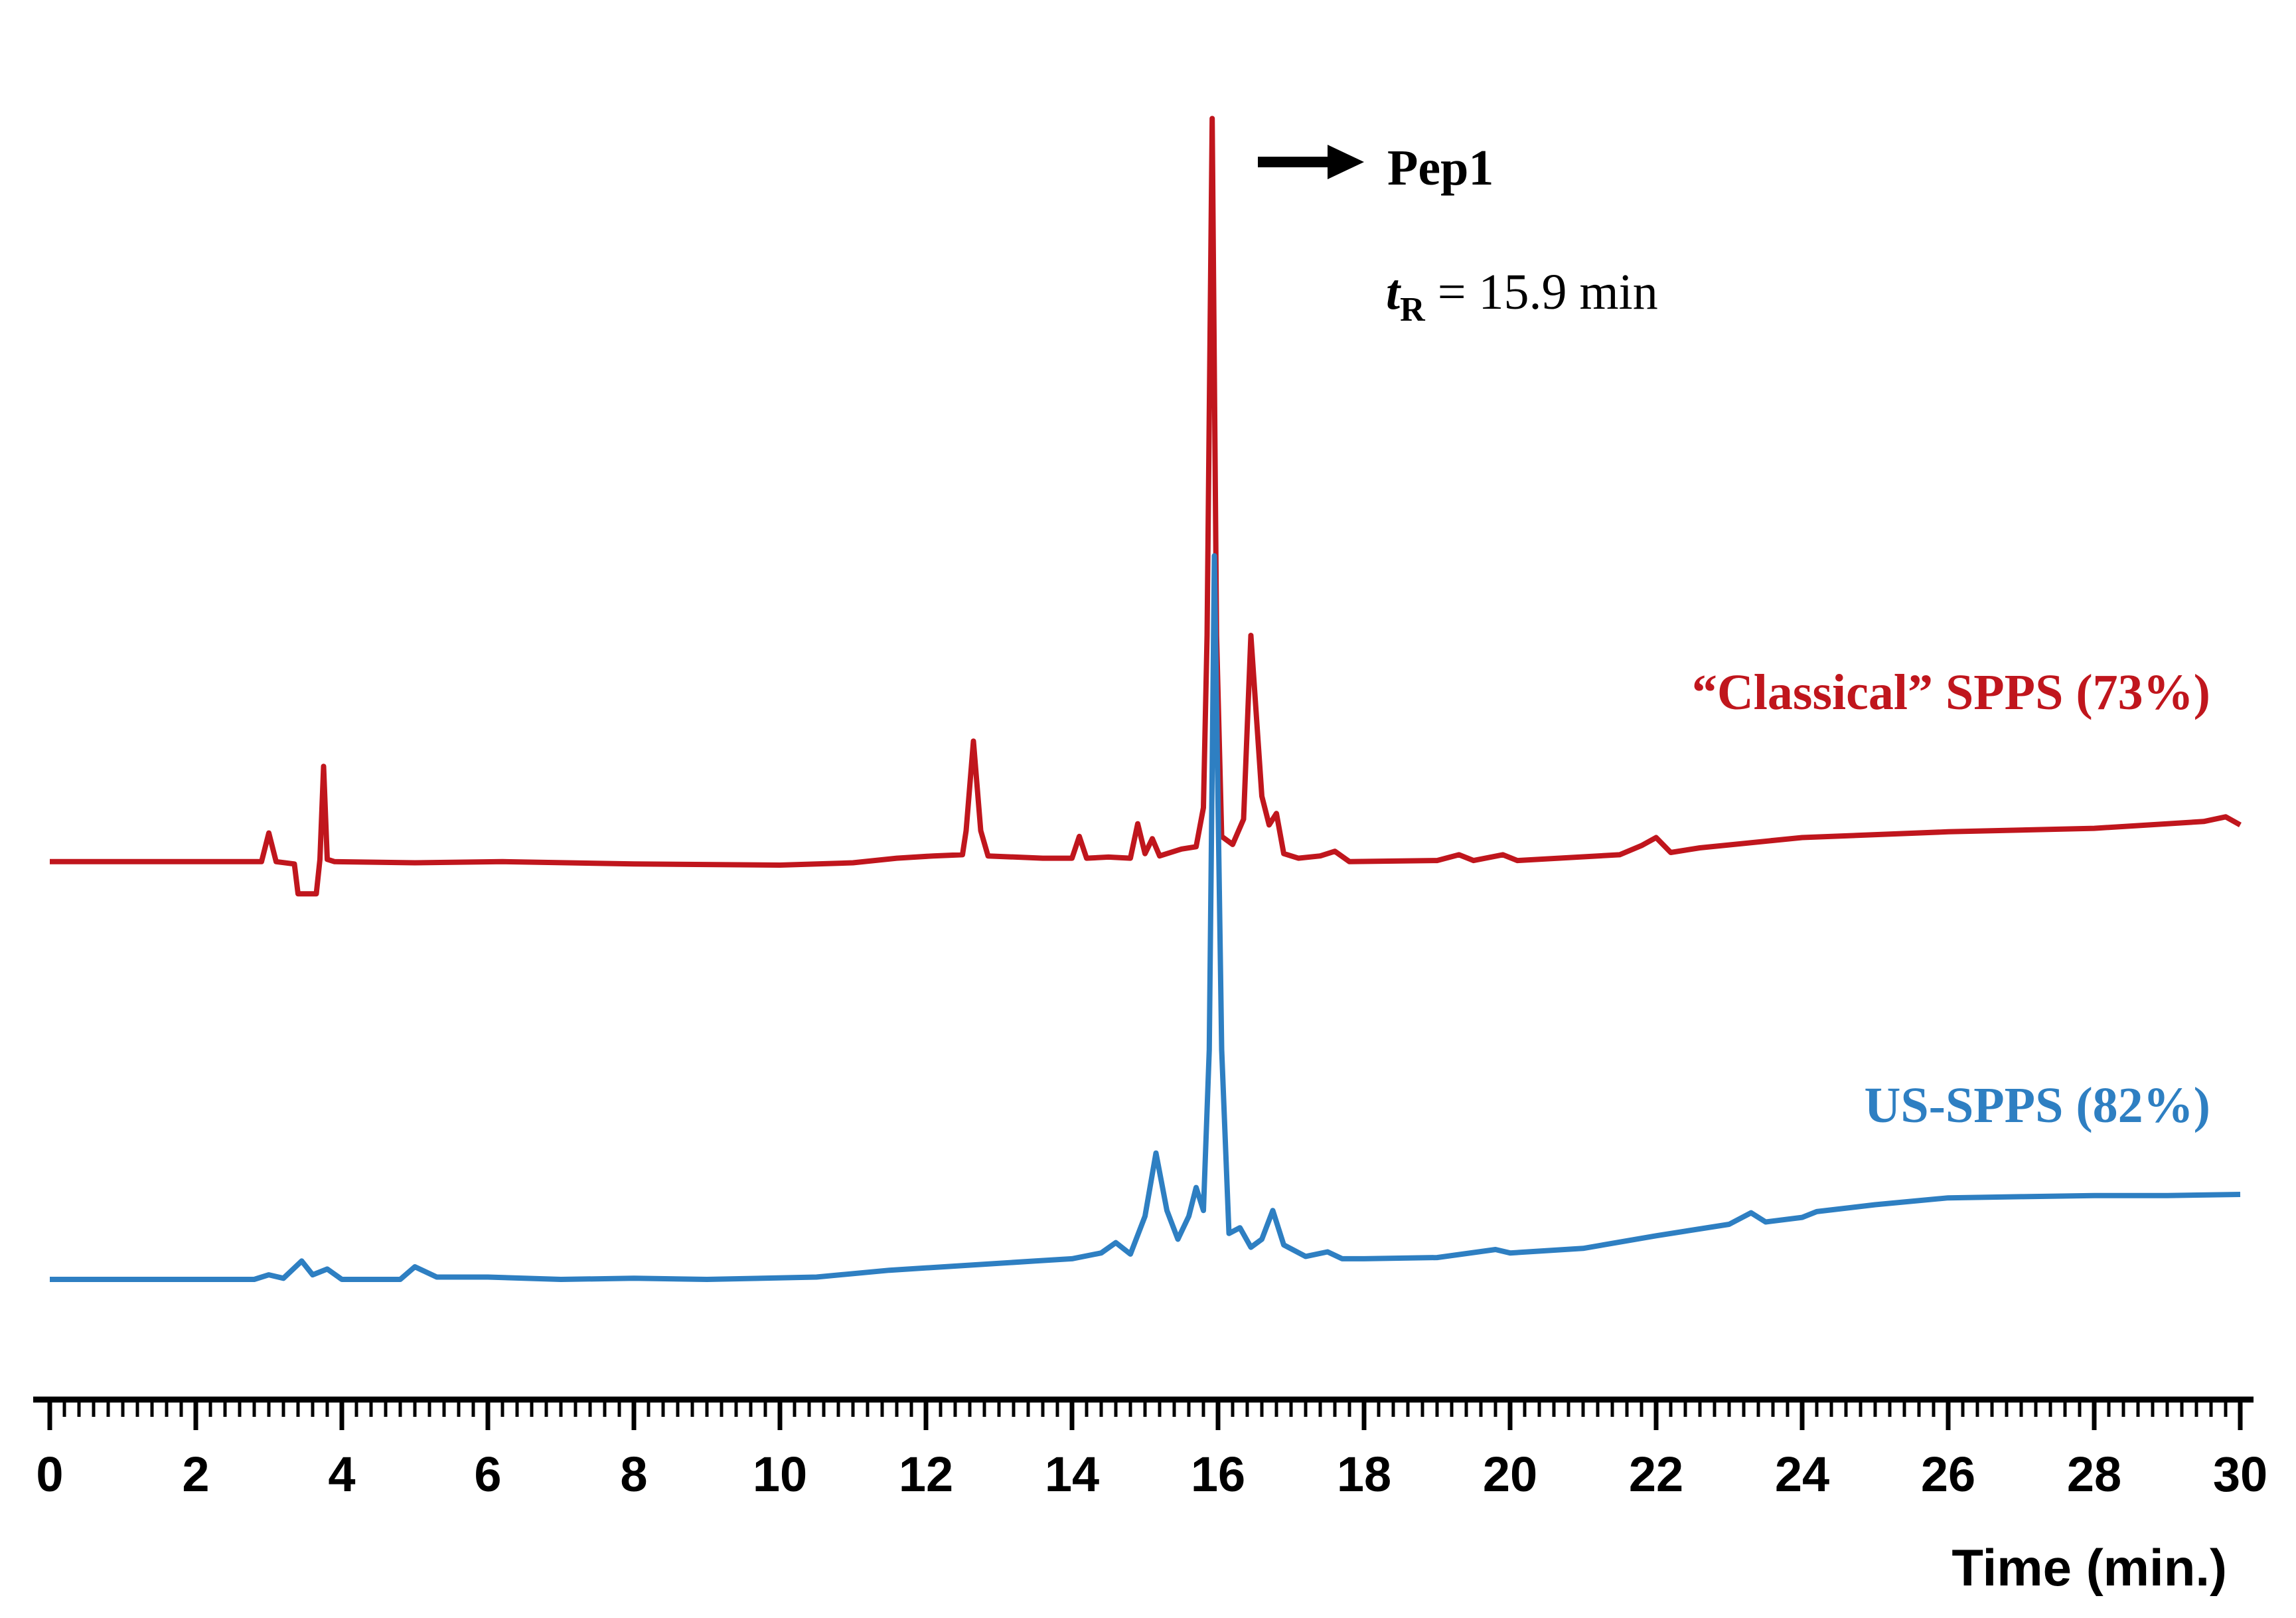 The height and width of the screenshot is (1618, 2296). What do you see at coordinates (1145, 1408) in the screenshot?
I see `x-axis-minor-ticks` at bounding box center [1145, 1408].